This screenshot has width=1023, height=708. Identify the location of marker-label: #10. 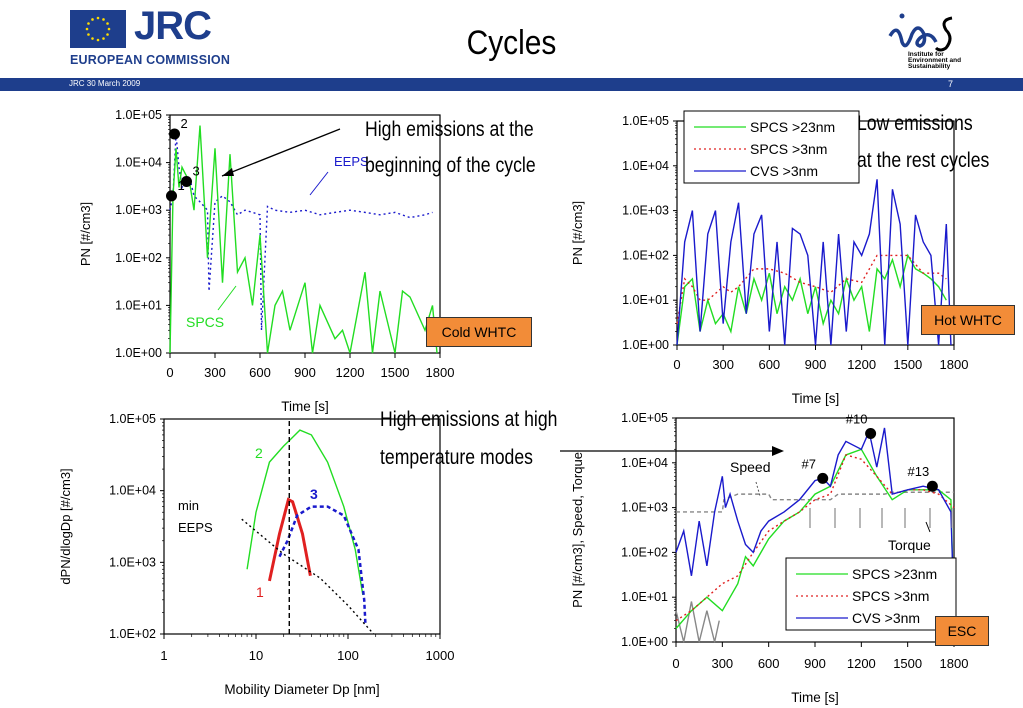
(857, 419).